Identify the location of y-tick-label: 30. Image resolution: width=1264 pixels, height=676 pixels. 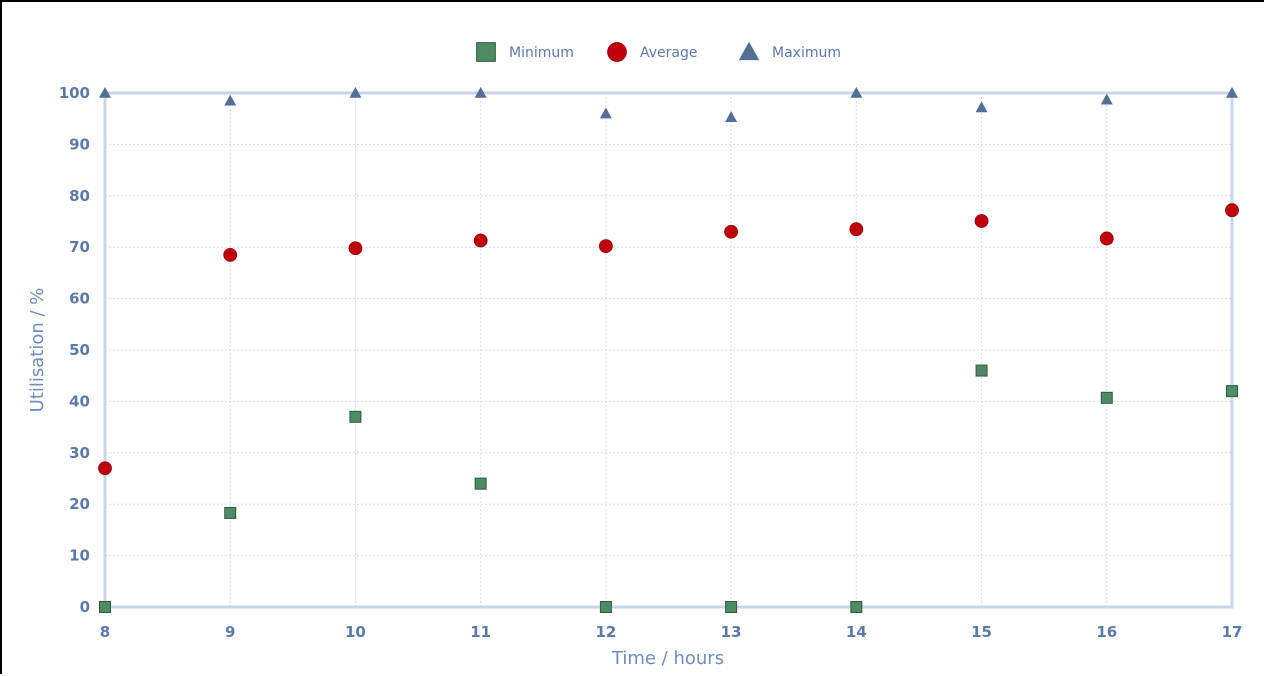
(79, 453).